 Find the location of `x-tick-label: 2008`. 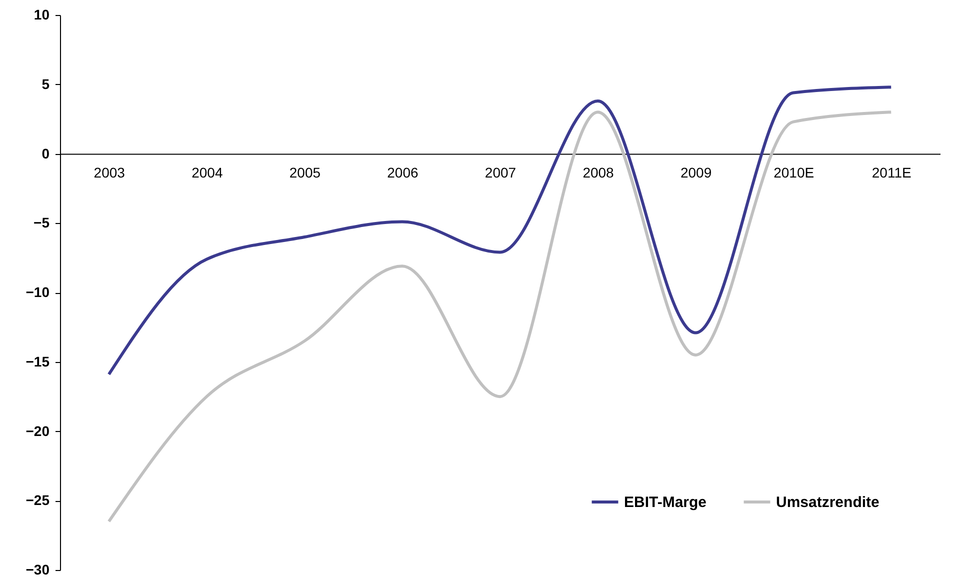

x-tick-label: 2008 is located at coordinates (598, 172).